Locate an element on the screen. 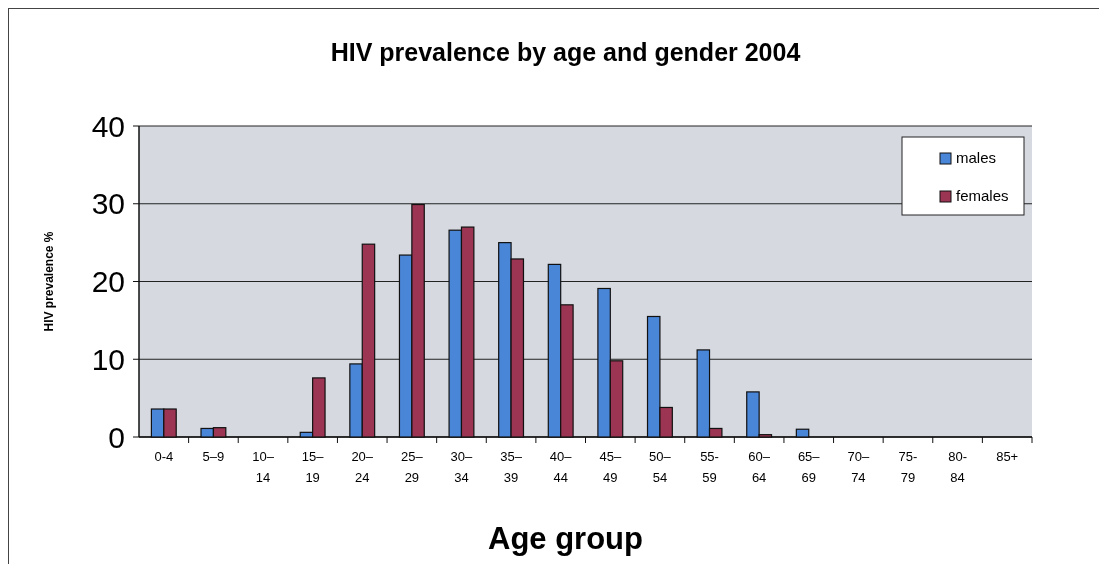 Image resolution: width=1103 pixels, height=569 pixels. legend-label: females is located at coordinates (982, 195).